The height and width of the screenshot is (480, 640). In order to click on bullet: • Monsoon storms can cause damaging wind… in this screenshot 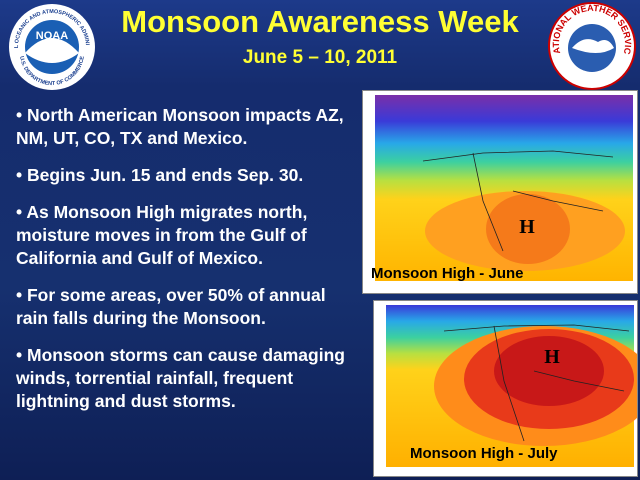, I will do `click(180, 378)`.